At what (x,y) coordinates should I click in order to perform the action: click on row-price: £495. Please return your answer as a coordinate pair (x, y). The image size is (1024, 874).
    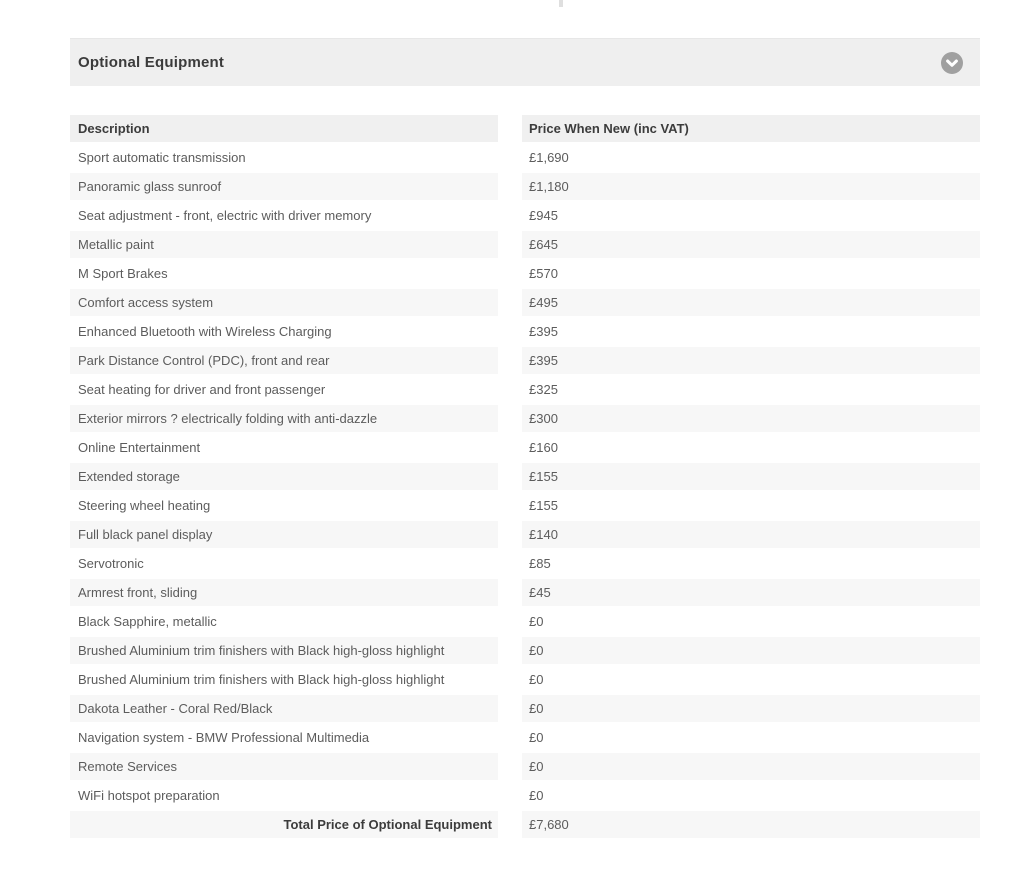
    Looking at the image, I should click on (751, 302).